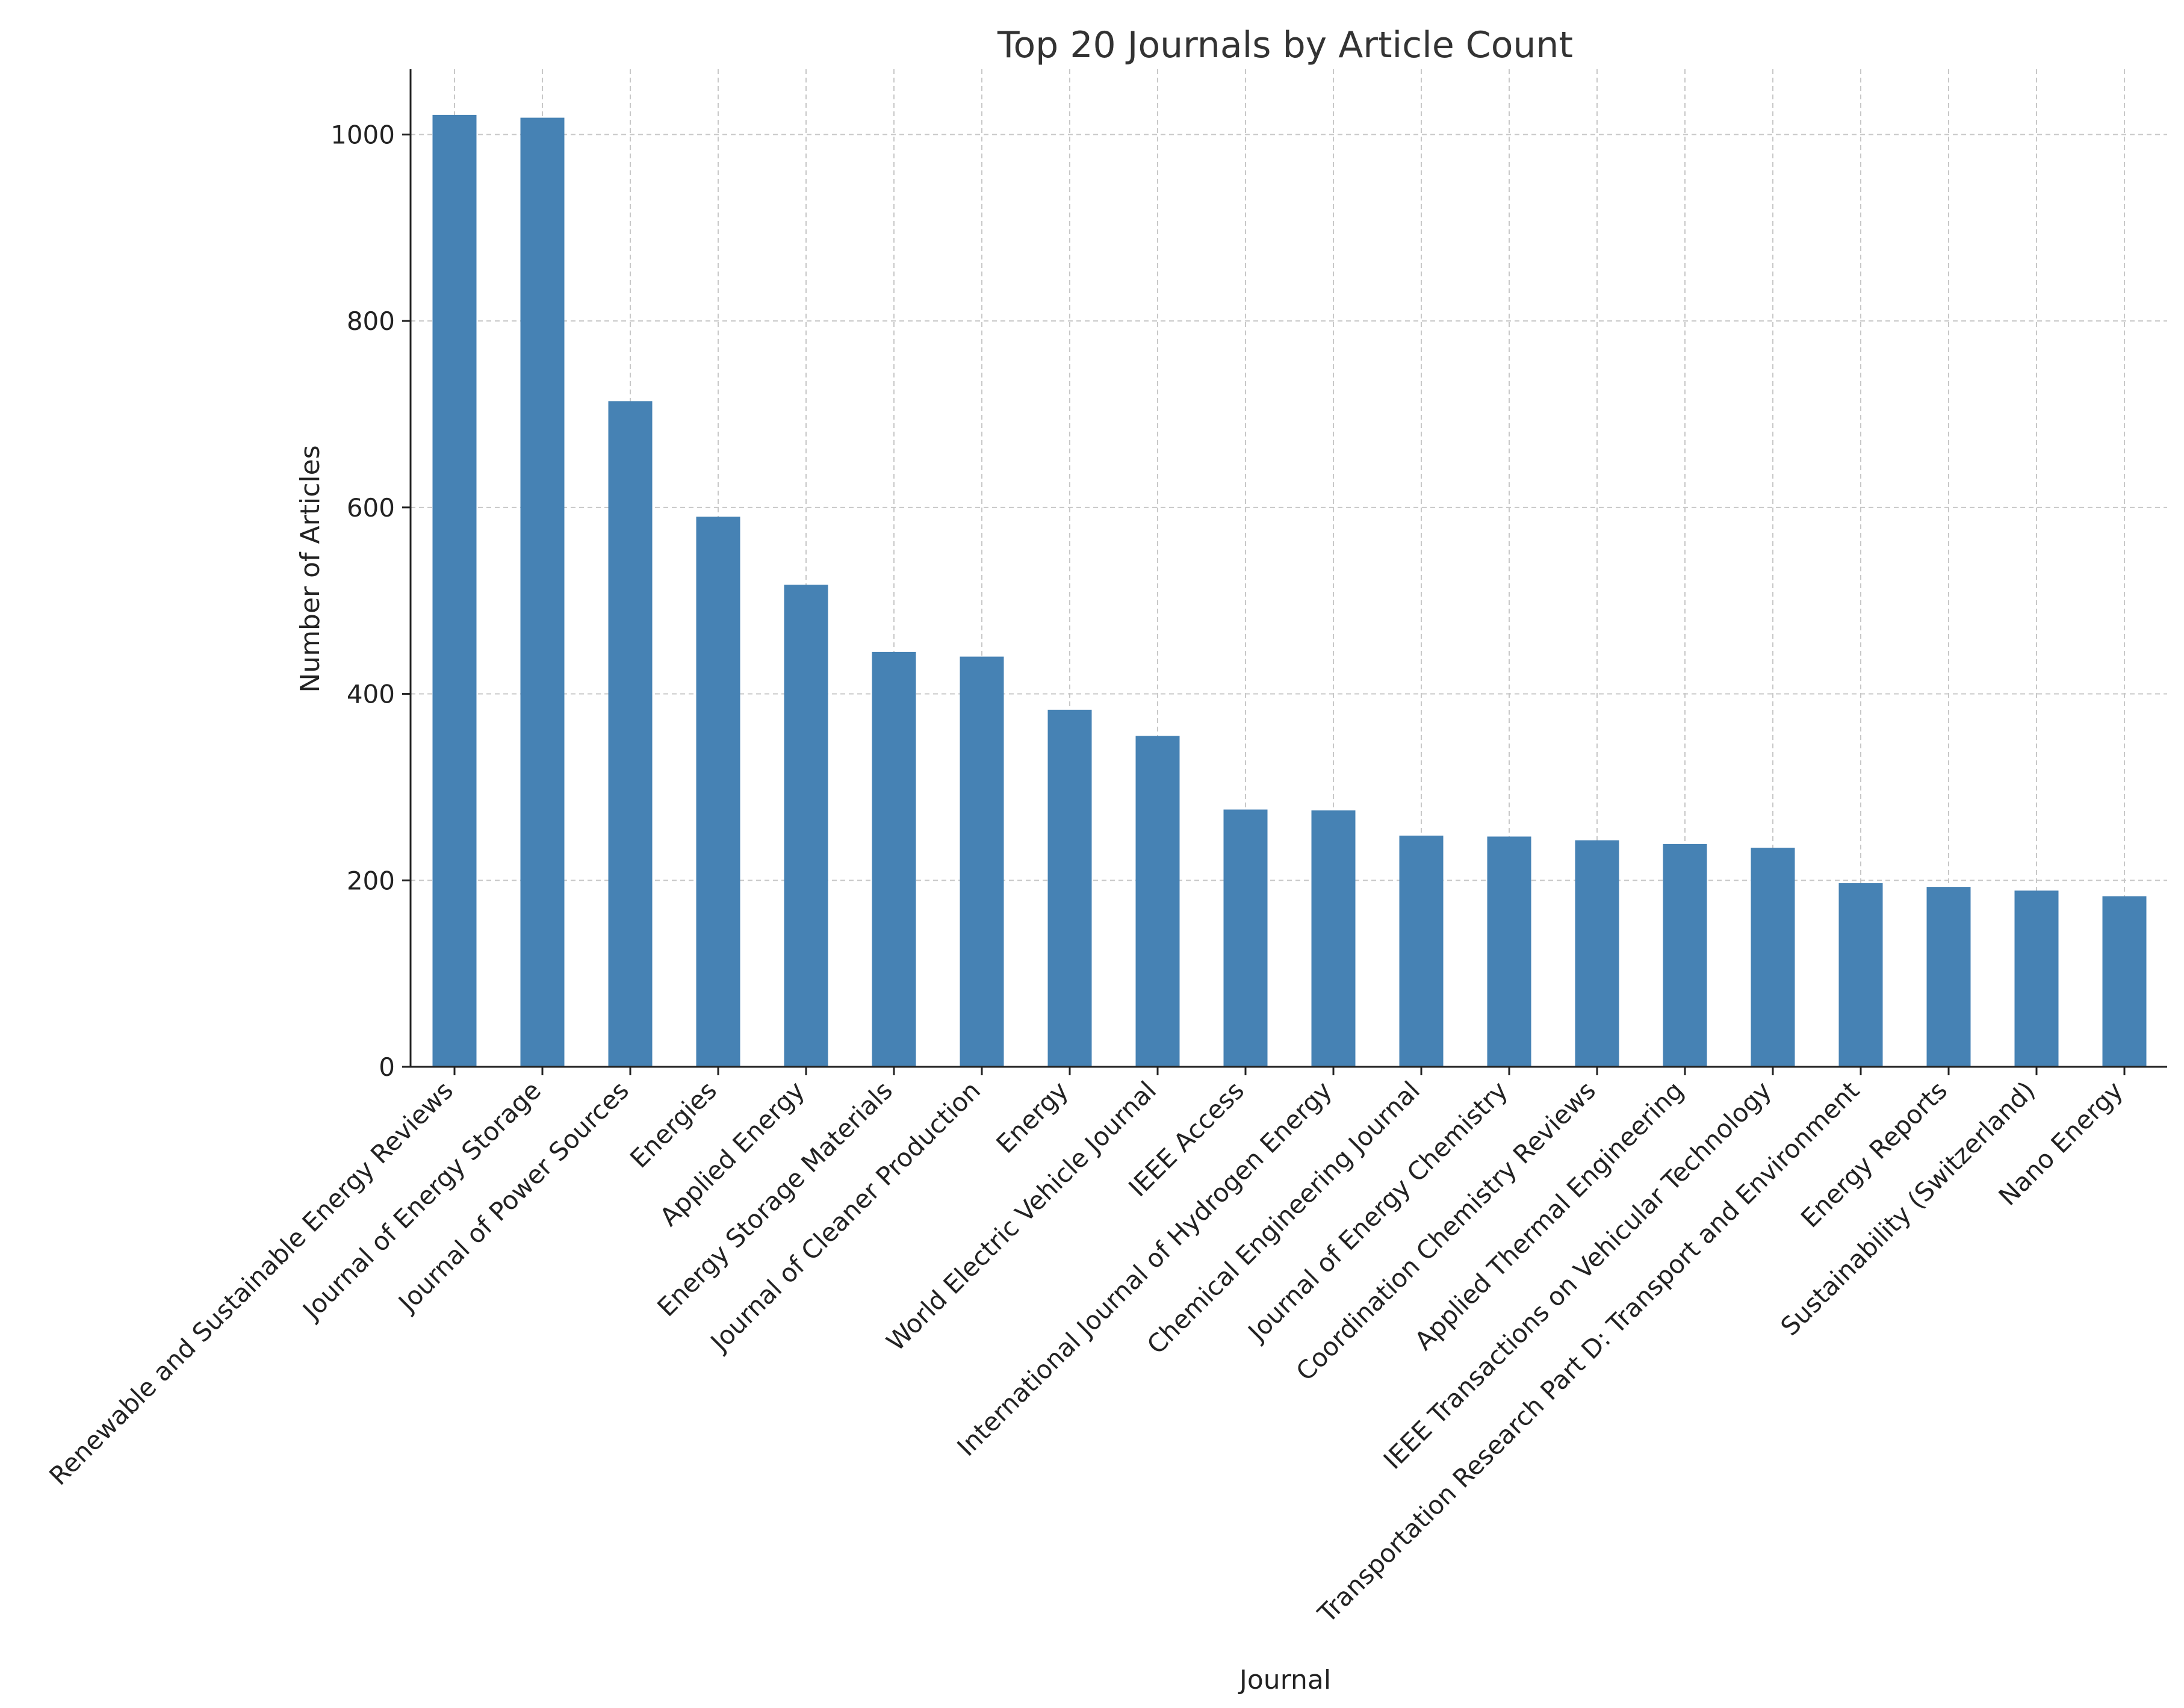  What do you see at coordinates (387, 1067) in the screenshot?
I see `y-tick-label: 0` at bounding box center [387, 1067].